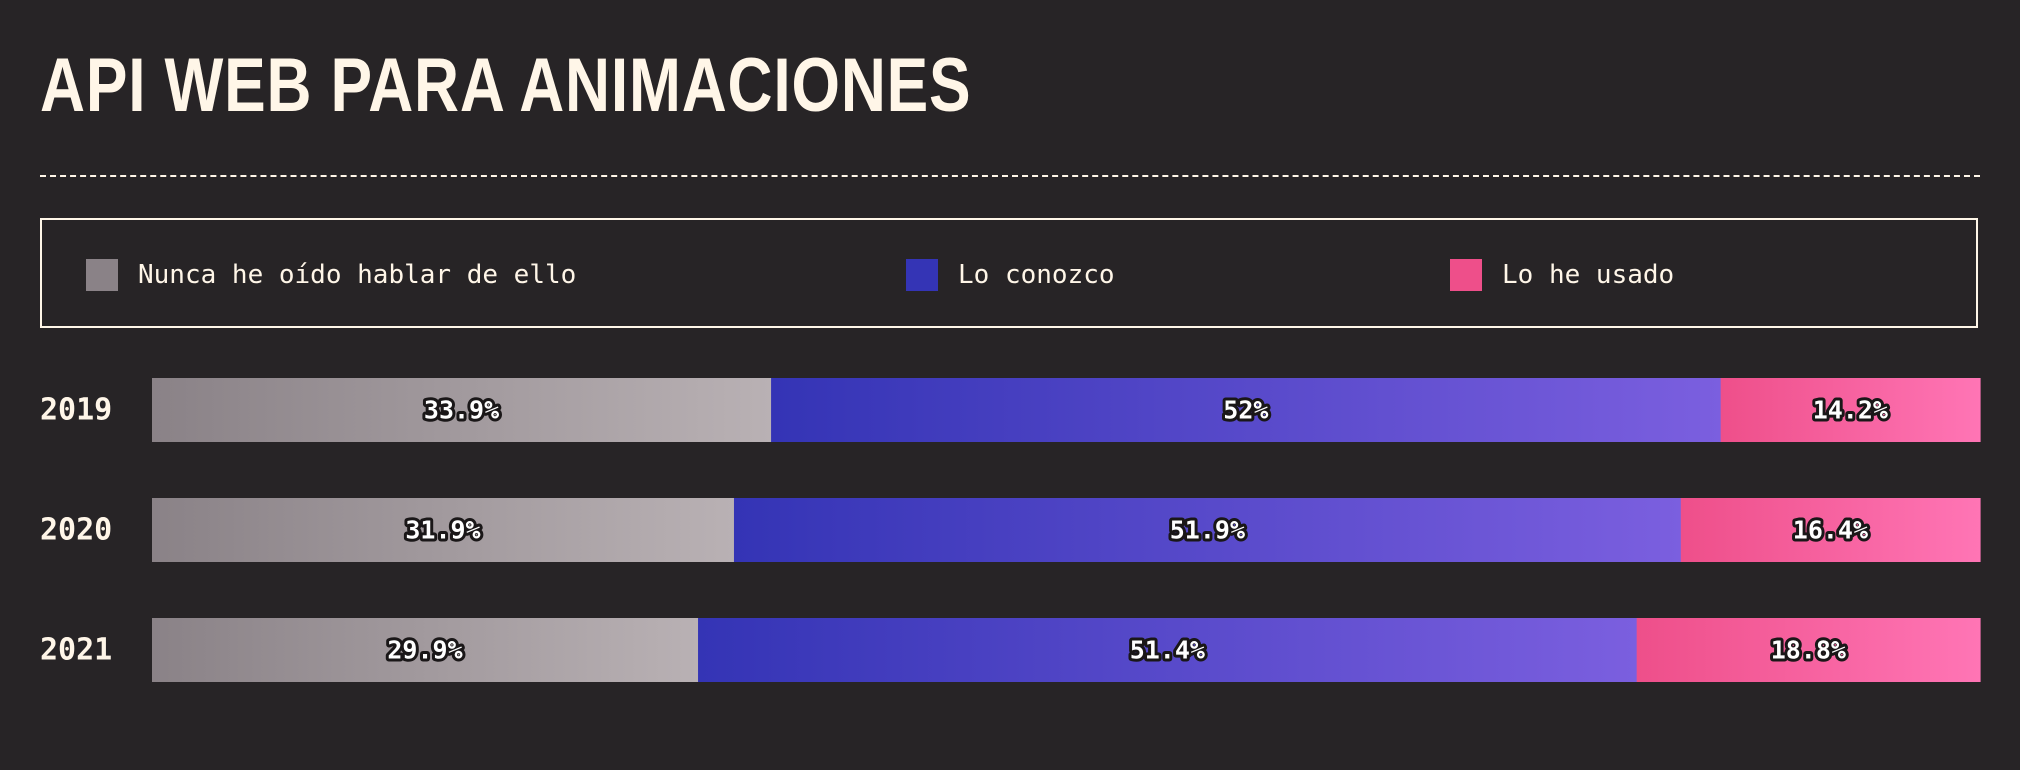 This screenshot has height=770, width=2020. I want to click on legend-item-used: Lo he usado, so click(1562, 275).